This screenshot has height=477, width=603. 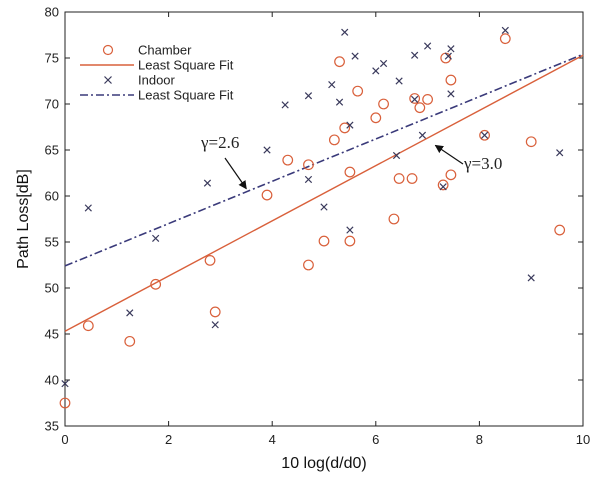 What do you see at coordinates (351, 161) in the screenshot?
I see `annotations: γ=2.6 γ=3.0` at bounding box center [351, 161].